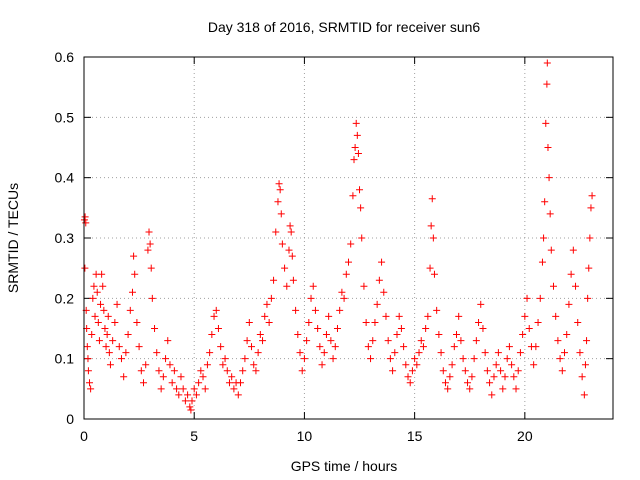 The height and width of the screenshot is (480, 640). Describe the element at coordinates (344, 466) in the screenshot. I see `x-axis-label: GPS time / hours` at that location.